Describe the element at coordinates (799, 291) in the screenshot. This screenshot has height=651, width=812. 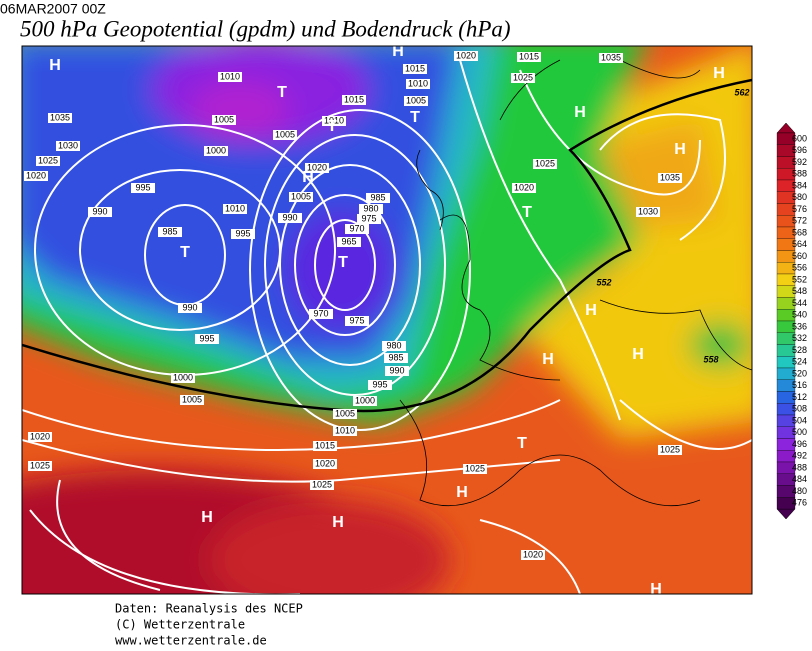
I see `colorbar-label: 548` at that location.